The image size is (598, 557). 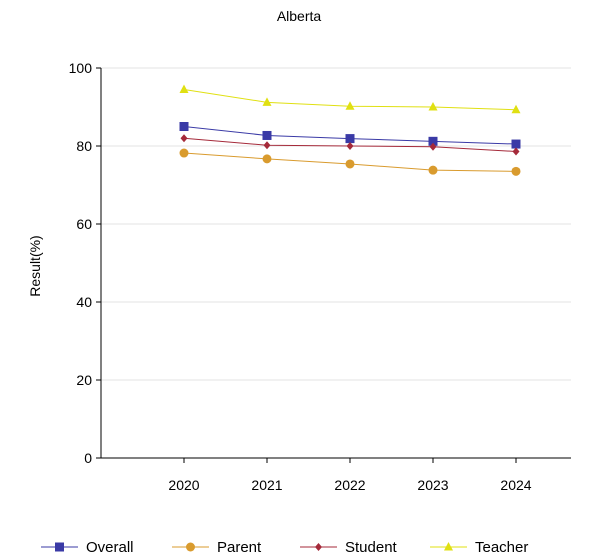 What do you see at coordinates (59, 547) in the screenshot?
I see `legend-marker-square` at bounding box center [59, 547].